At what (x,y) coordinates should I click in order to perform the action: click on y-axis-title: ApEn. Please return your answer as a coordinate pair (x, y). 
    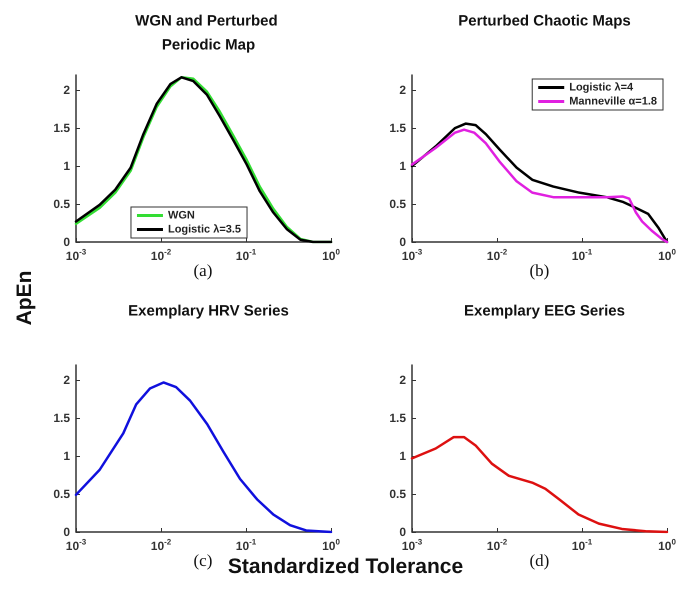
    Looking at the image, I should click on (24, 298).